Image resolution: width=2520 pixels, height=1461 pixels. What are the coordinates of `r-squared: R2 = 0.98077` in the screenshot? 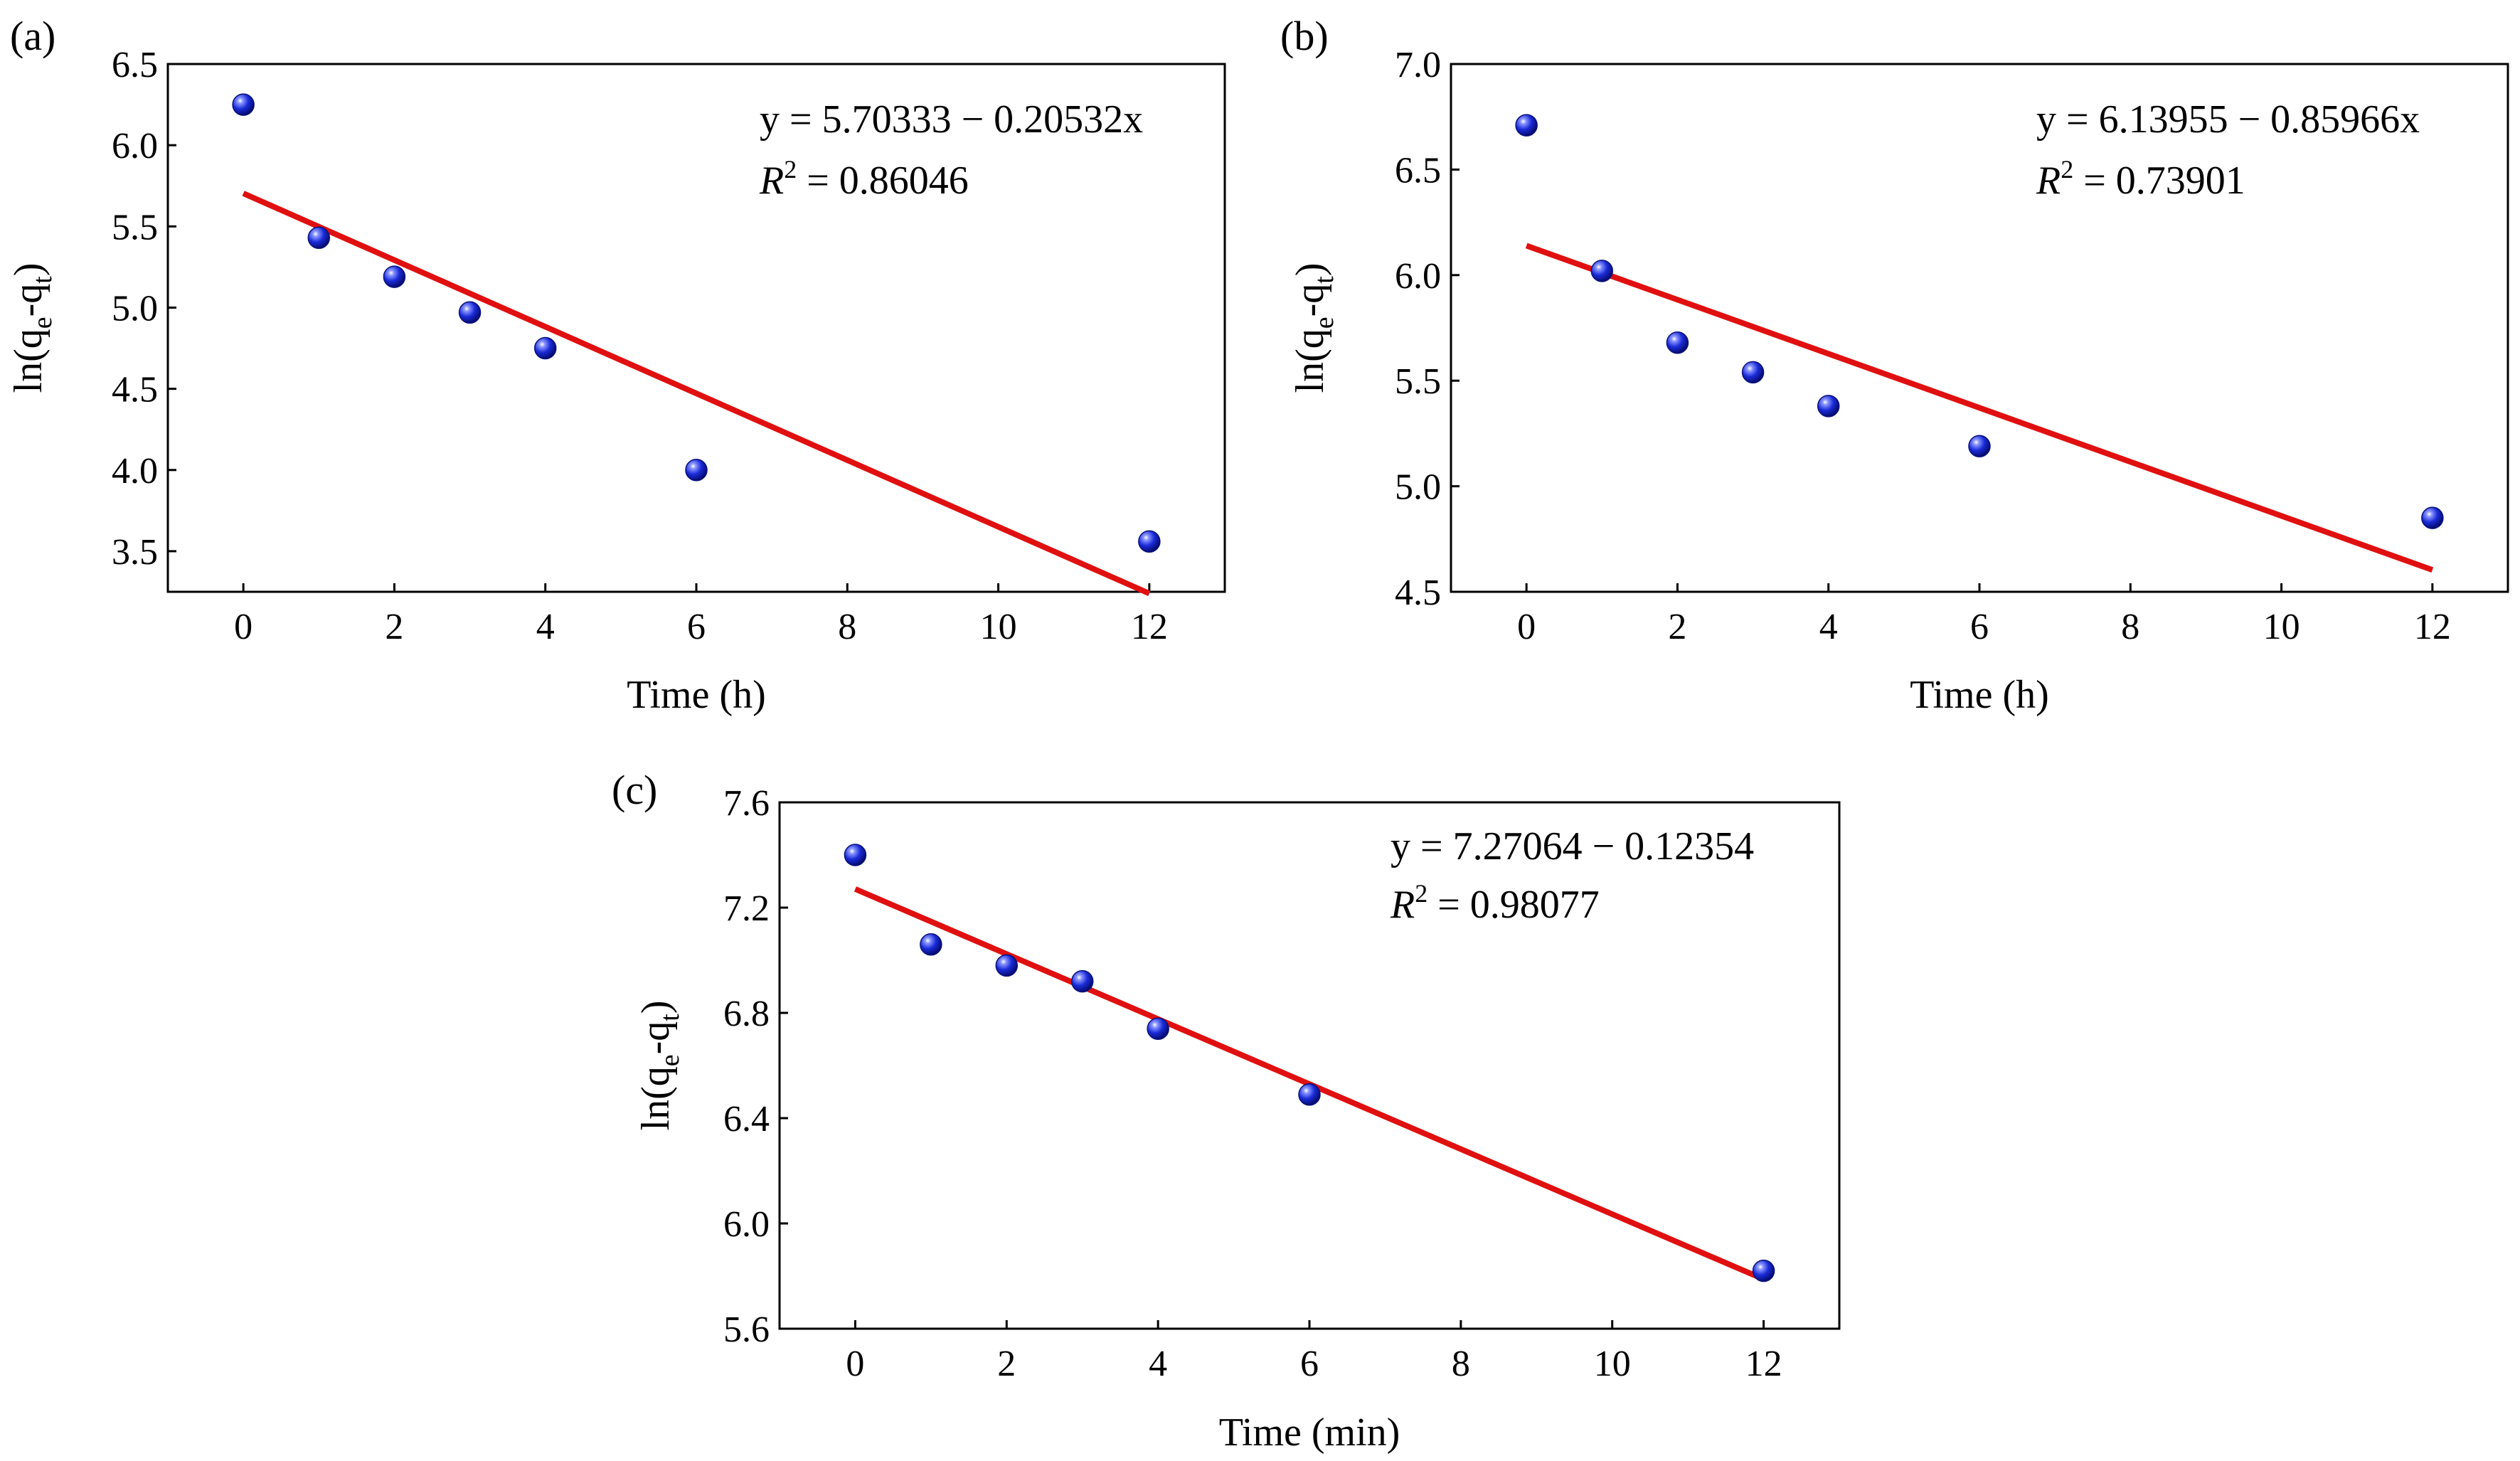 It's located at (1495, 903).